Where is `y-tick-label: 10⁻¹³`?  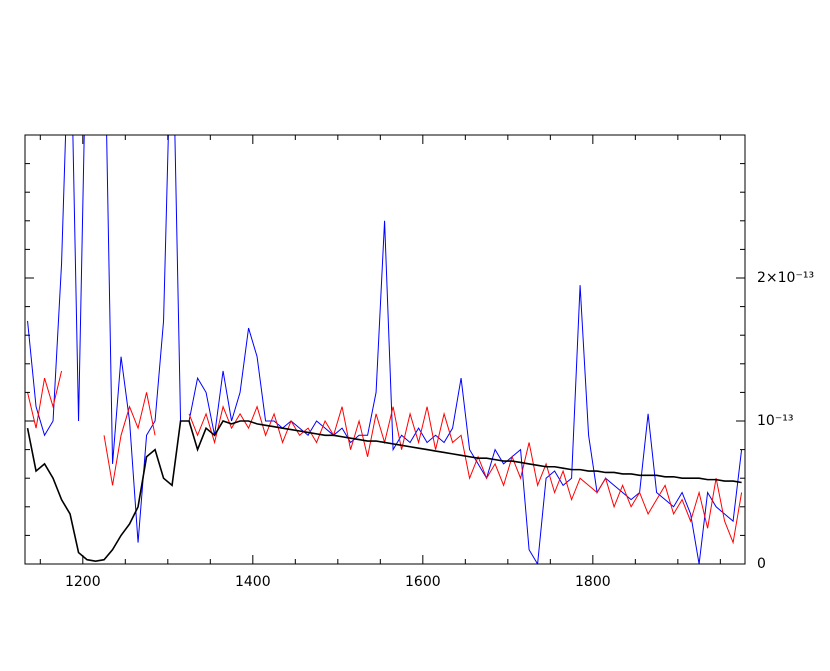
y-tick-label: 10⁻¹³ is located at coordinates (775, 421).